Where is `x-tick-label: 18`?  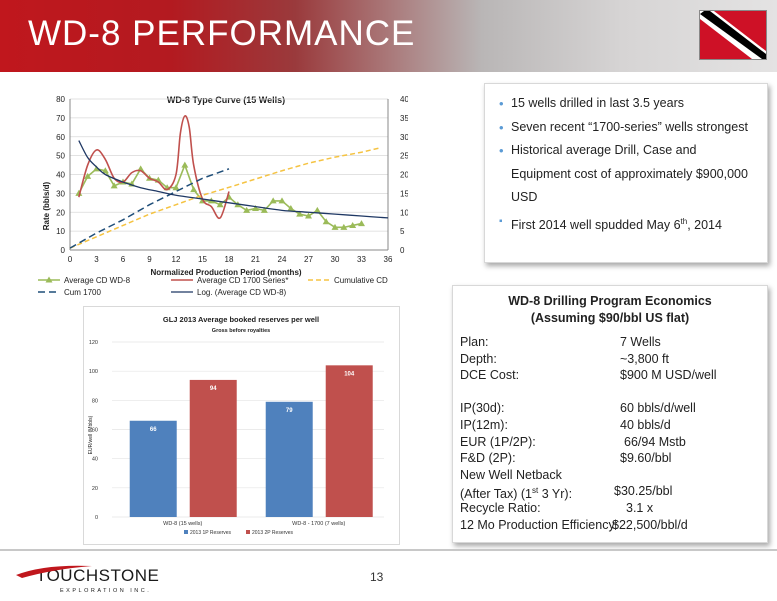
x-tick-label: 18 is located at coordinates (229, 259).